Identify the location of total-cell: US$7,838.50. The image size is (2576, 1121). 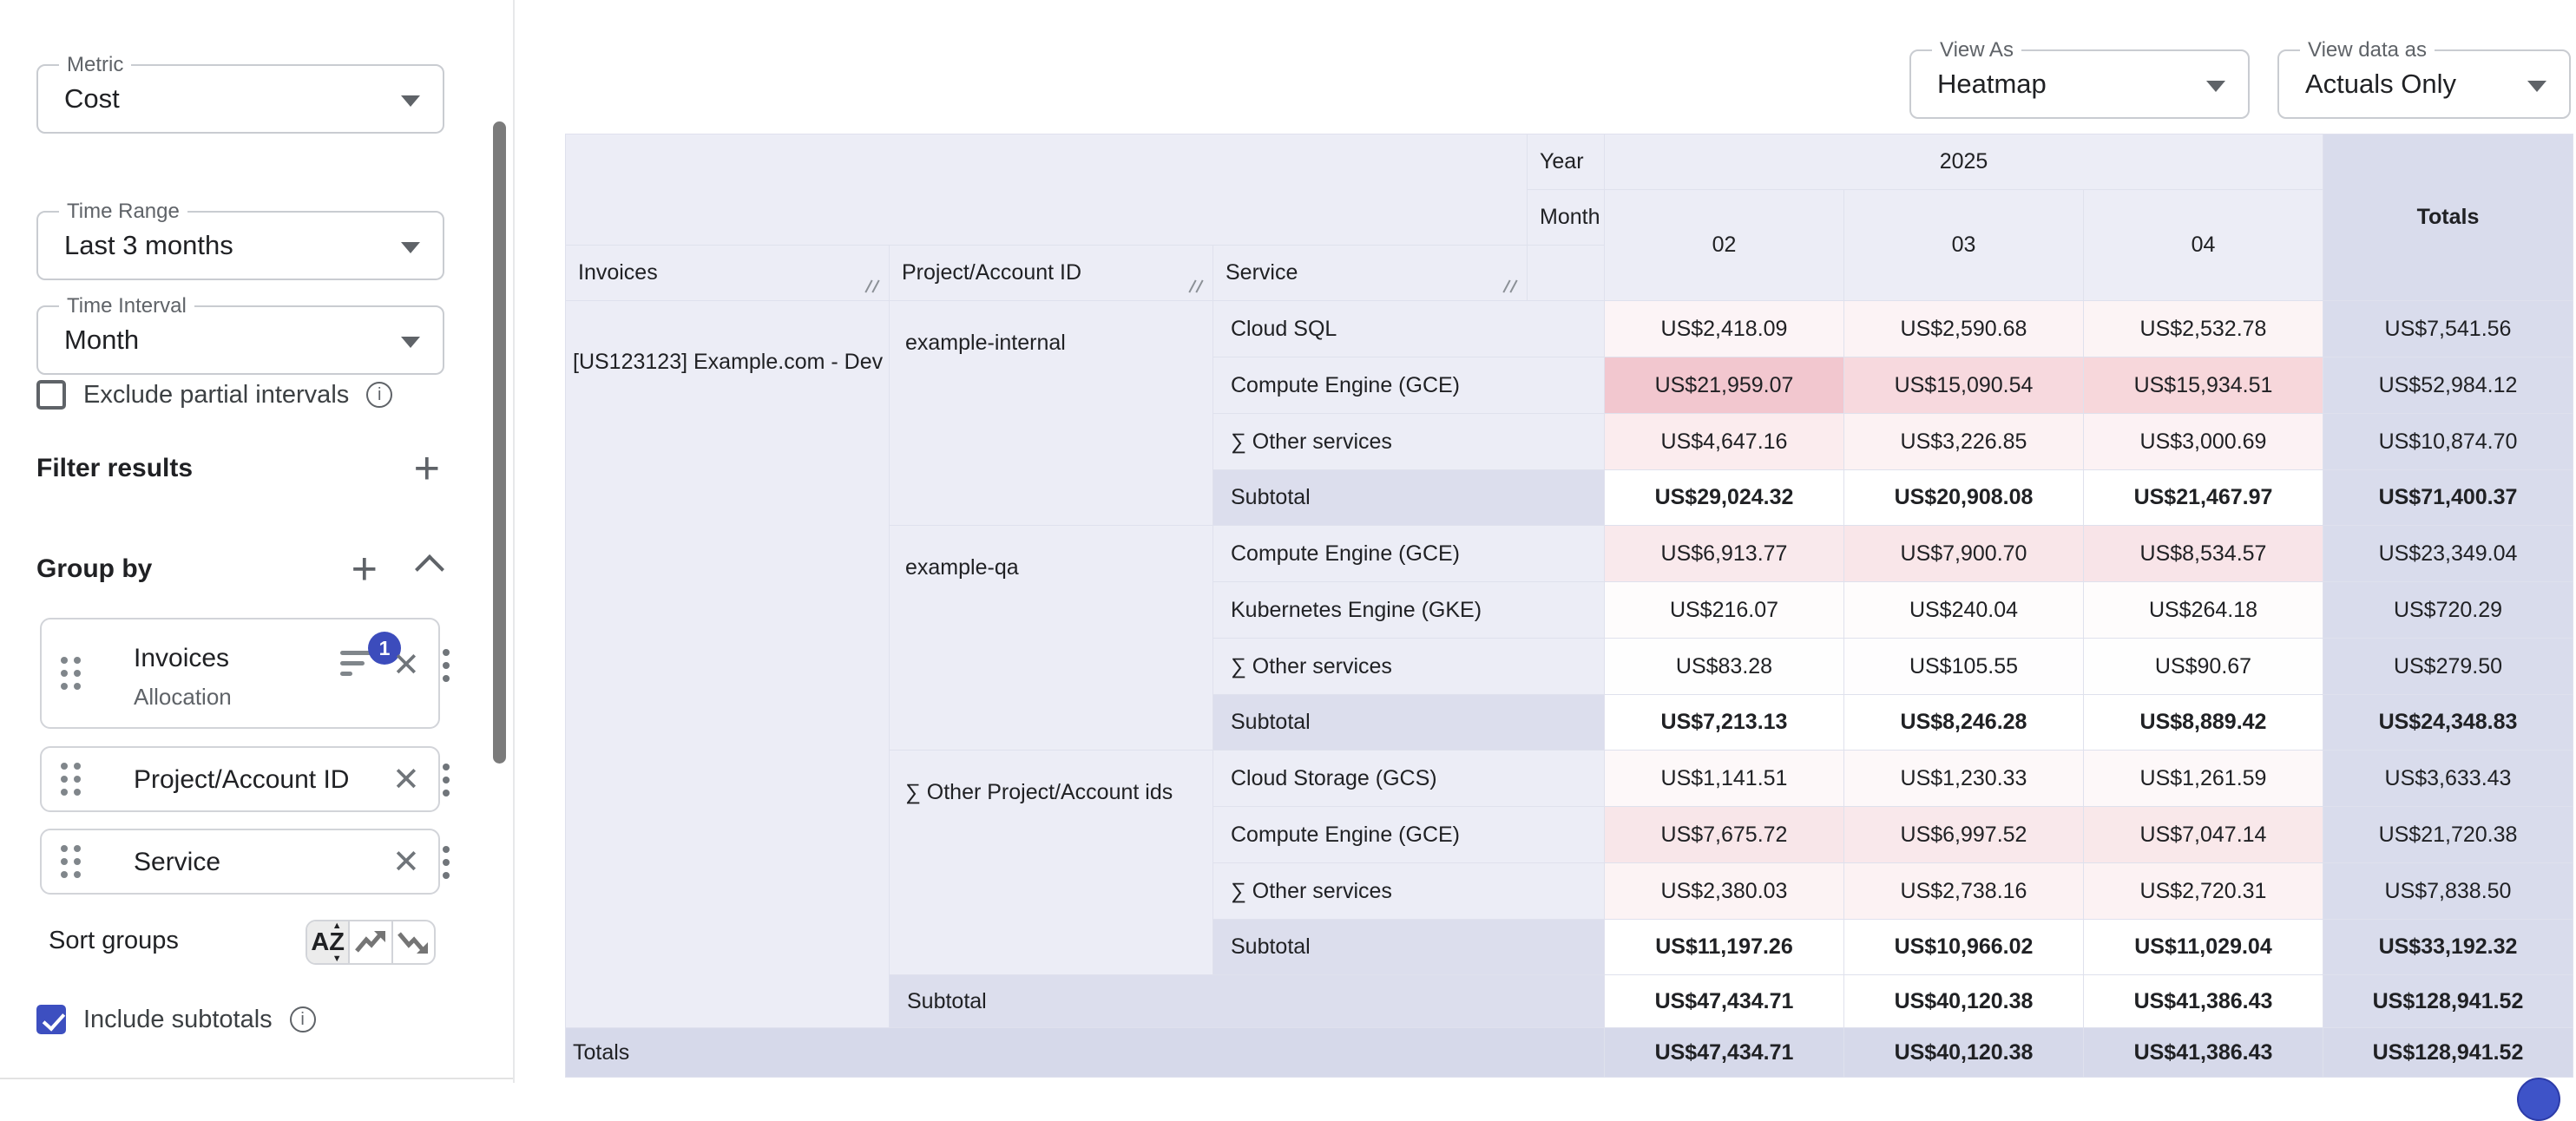
(2448, 891).